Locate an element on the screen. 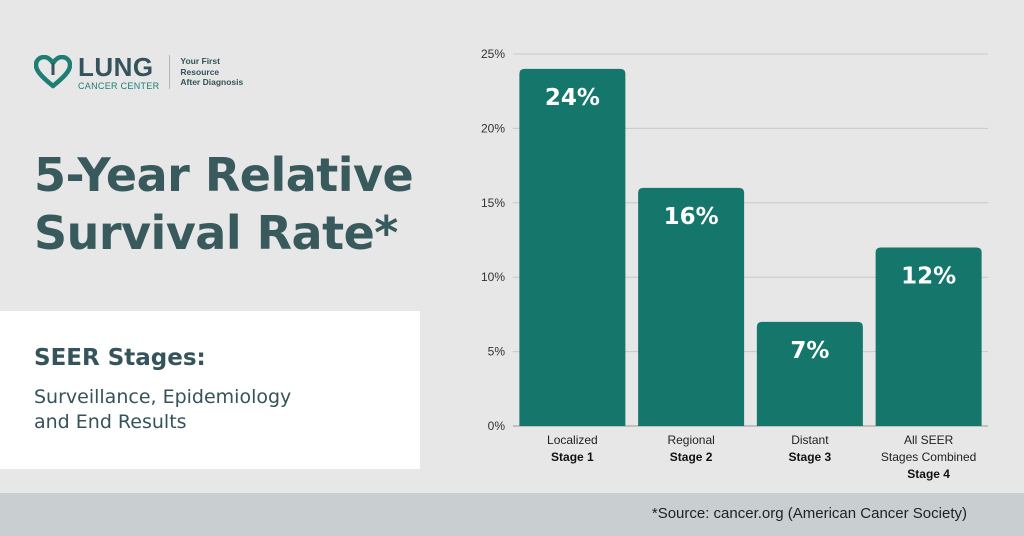 The image size is (1024, 536). x-stage-label: Stage 1 is located at coordinates (572, 457).